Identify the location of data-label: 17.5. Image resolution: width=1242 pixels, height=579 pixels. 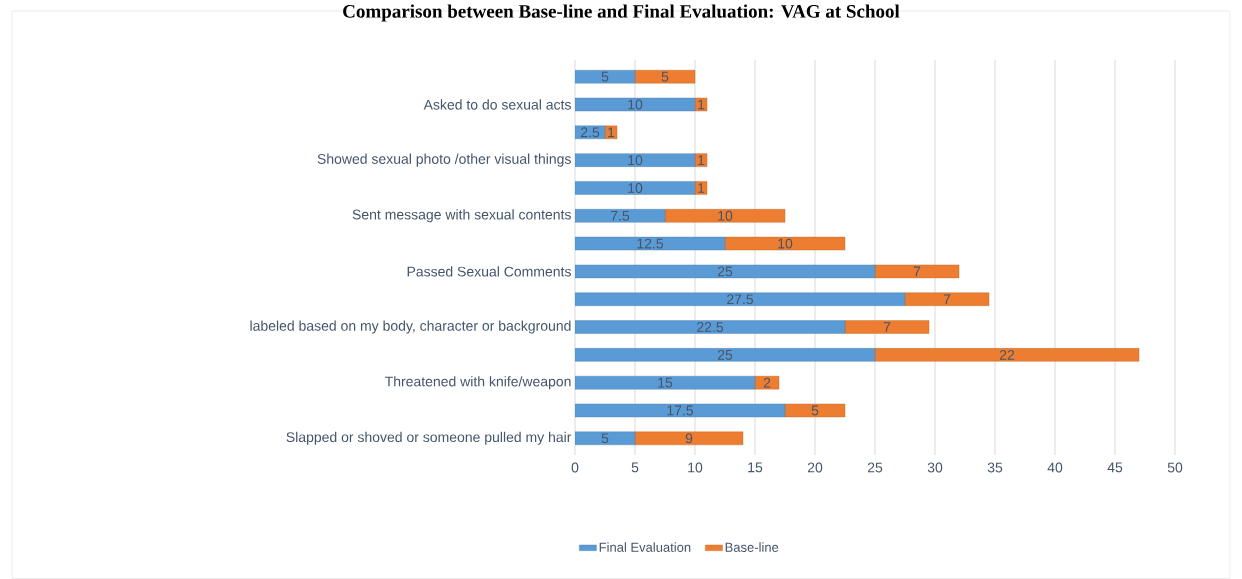
(680, 410).